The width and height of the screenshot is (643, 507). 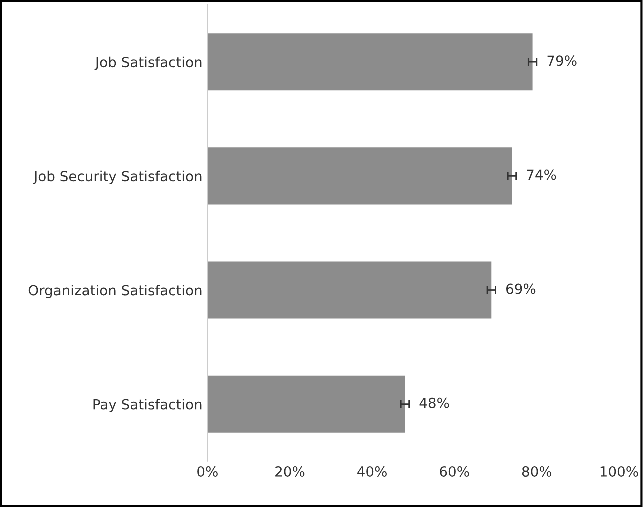 I want to click on x-tick-label: 60%, so click(x=455, y=471).